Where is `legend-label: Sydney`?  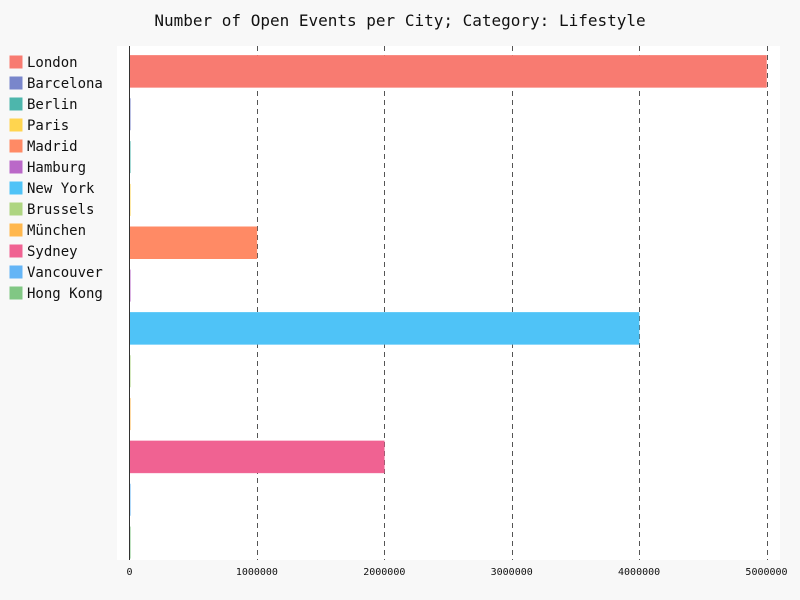
legend-label: Sydney is located at coordinates (52, 252).